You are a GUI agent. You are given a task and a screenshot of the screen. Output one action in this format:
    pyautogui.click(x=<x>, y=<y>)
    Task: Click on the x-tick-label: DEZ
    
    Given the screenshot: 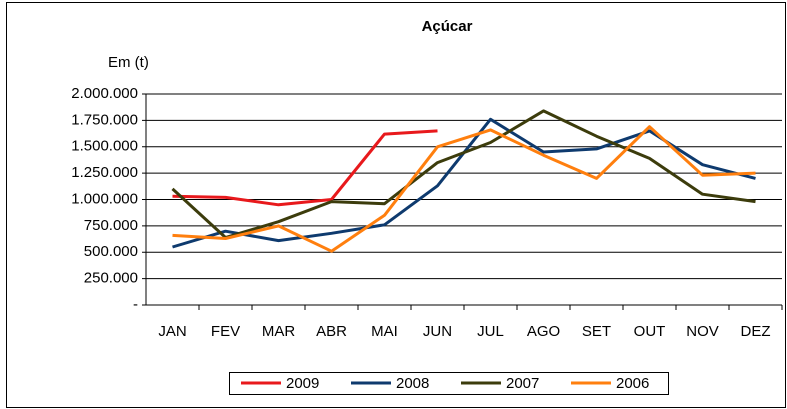 What is the action you would take?
    pyautogui.click(x=756, y=331)
    